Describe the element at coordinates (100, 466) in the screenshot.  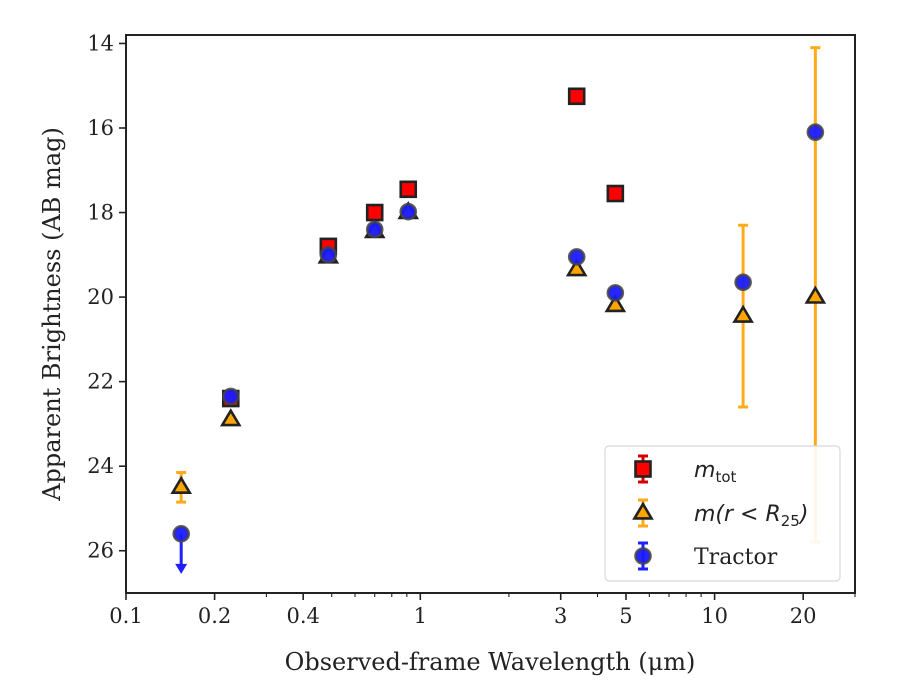
I see `y-tick-label: 24` at that location.